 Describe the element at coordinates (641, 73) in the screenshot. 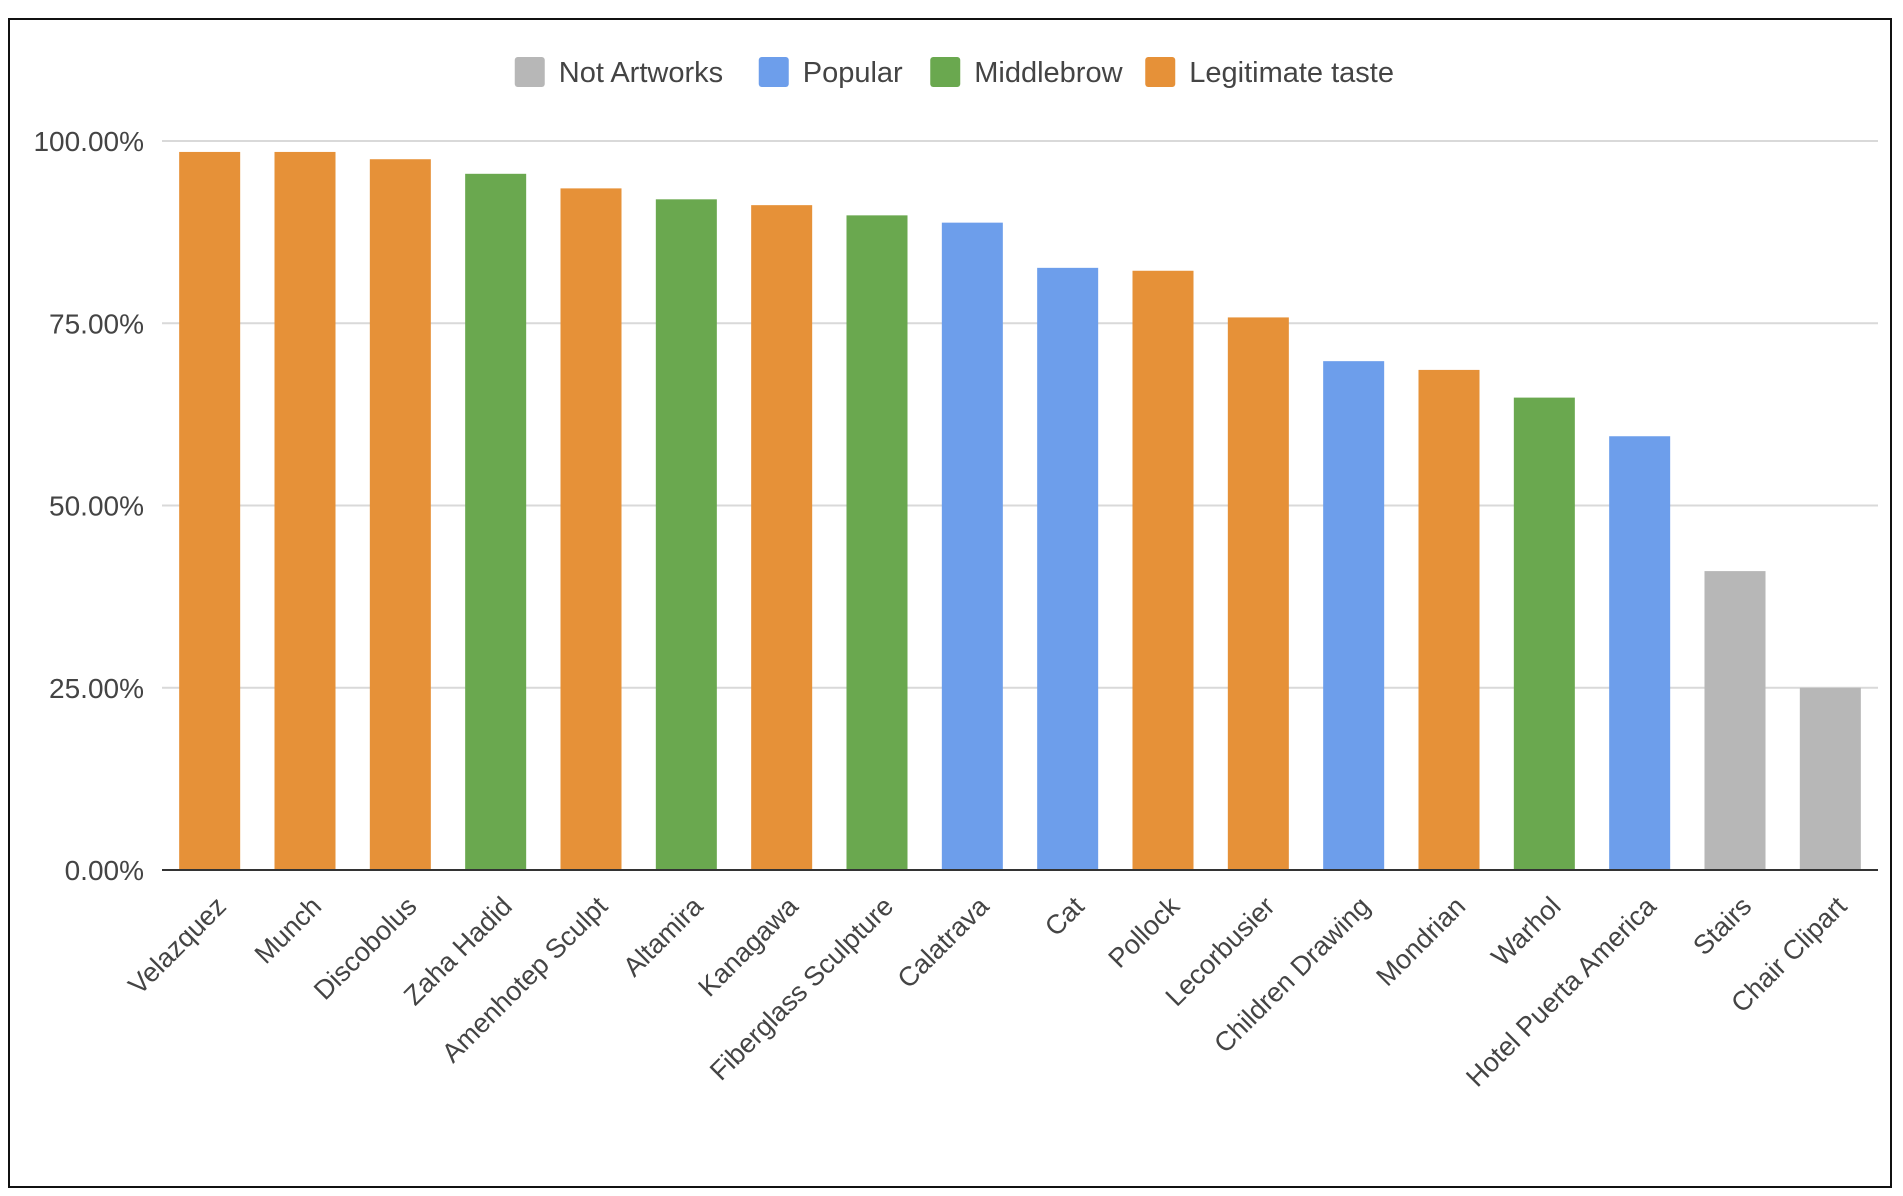

I see `legend-label: Not Artworks` at that location.